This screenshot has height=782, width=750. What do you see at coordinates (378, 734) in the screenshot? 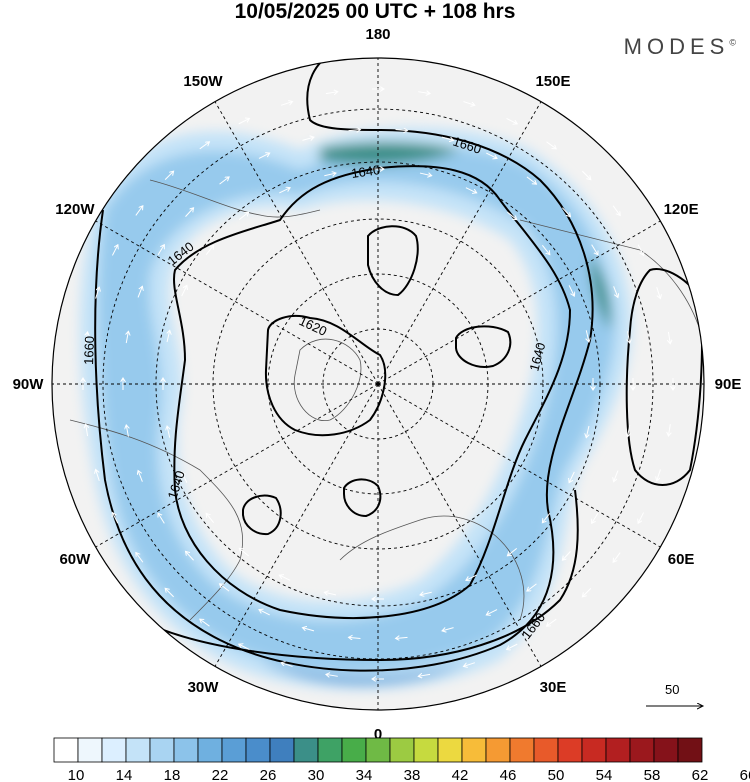
I see `longitude-label: 0` at bounding box center [378, 734].